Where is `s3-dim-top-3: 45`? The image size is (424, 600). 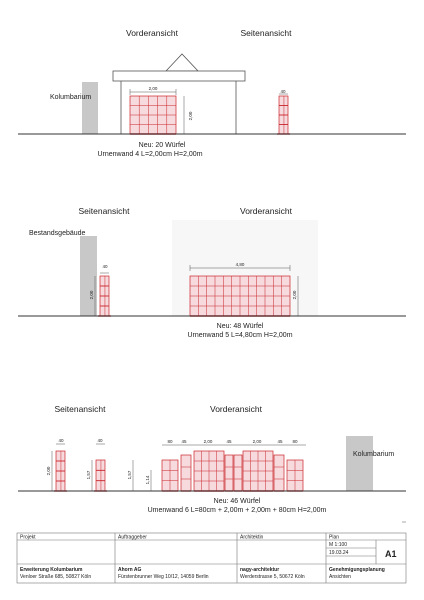
s3-dim-top-3: 45 is located at coordinates (229, 441).